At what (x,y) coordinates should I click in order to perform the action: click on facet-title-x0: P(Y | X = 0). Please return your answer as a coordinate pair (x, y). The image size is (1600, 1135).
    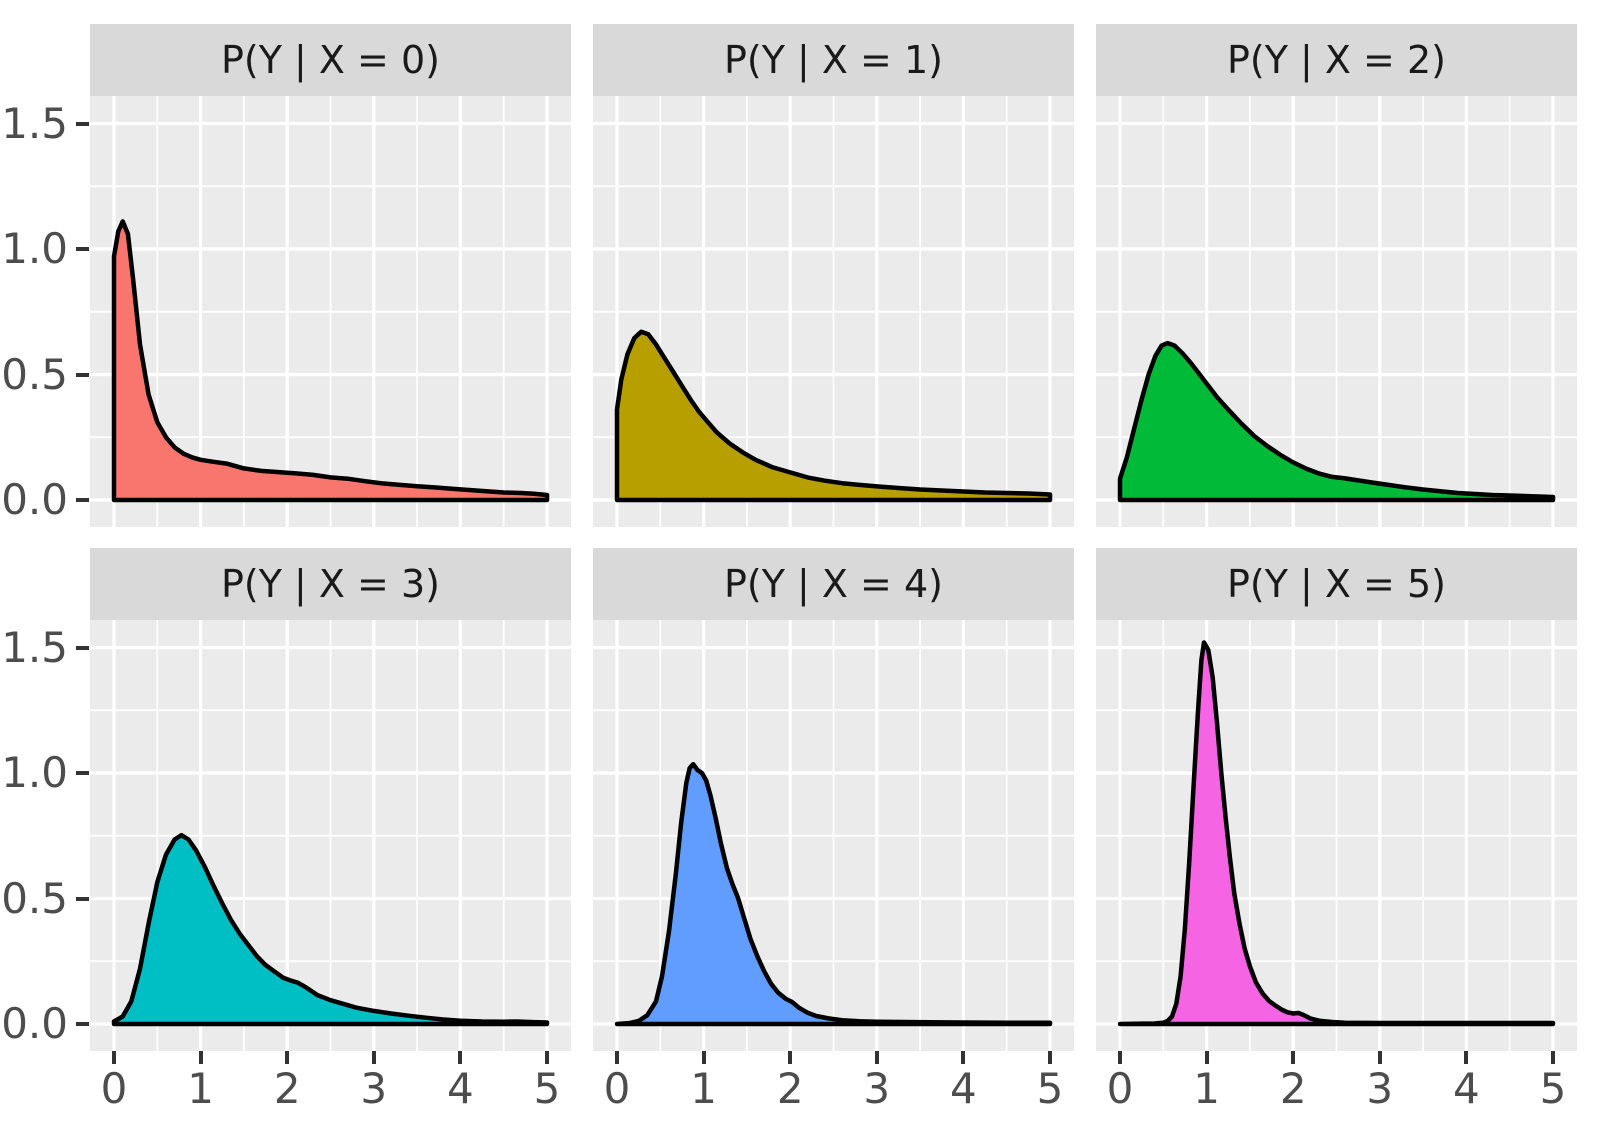
    Looking at the image, I should click on (330, 60).